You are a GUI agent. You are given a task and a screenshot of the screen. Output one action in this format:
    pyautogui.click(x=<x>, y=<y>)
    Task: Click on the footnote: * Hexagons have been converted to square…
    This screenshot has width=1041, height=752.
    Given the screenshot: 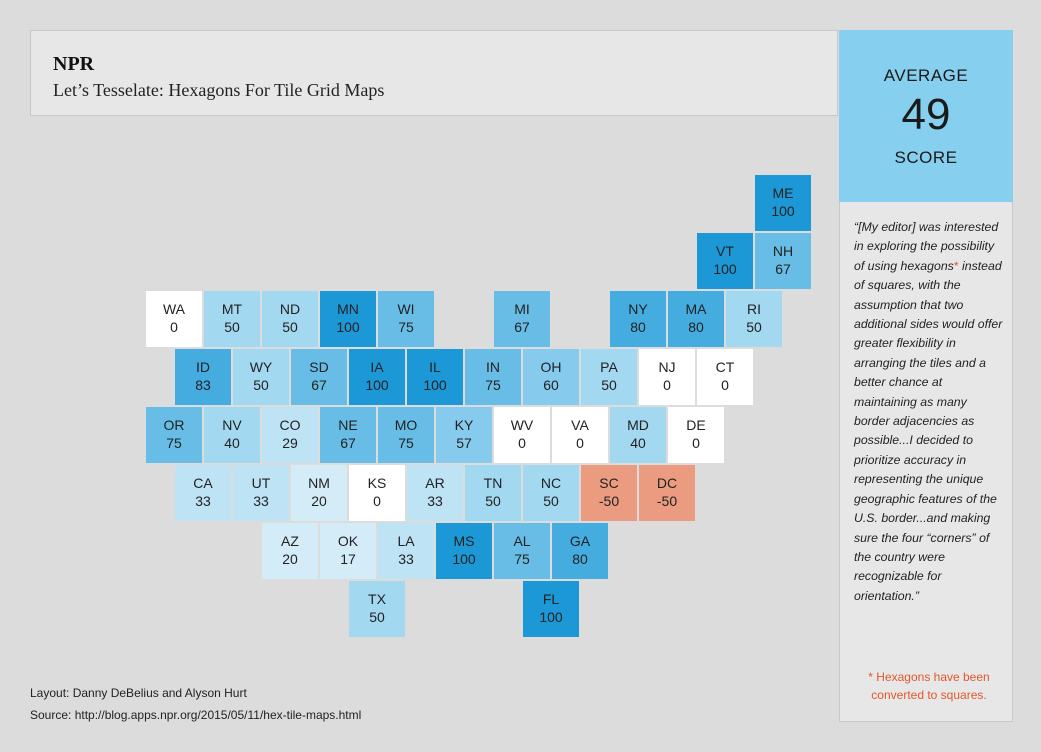 What is the action you would take?
    pyautogui.click(x=929, y=686)
    